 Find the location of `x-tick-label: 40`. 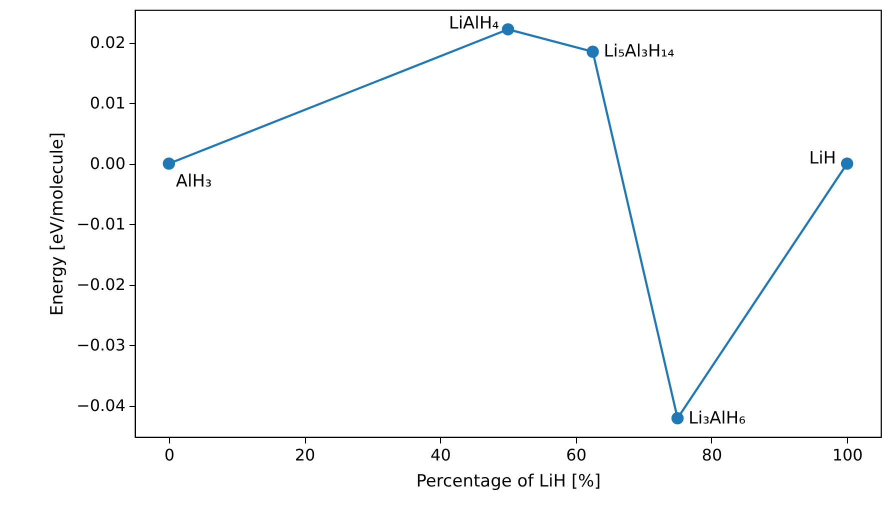

x-tick-label: 40 is located at coordinates (440, 455).